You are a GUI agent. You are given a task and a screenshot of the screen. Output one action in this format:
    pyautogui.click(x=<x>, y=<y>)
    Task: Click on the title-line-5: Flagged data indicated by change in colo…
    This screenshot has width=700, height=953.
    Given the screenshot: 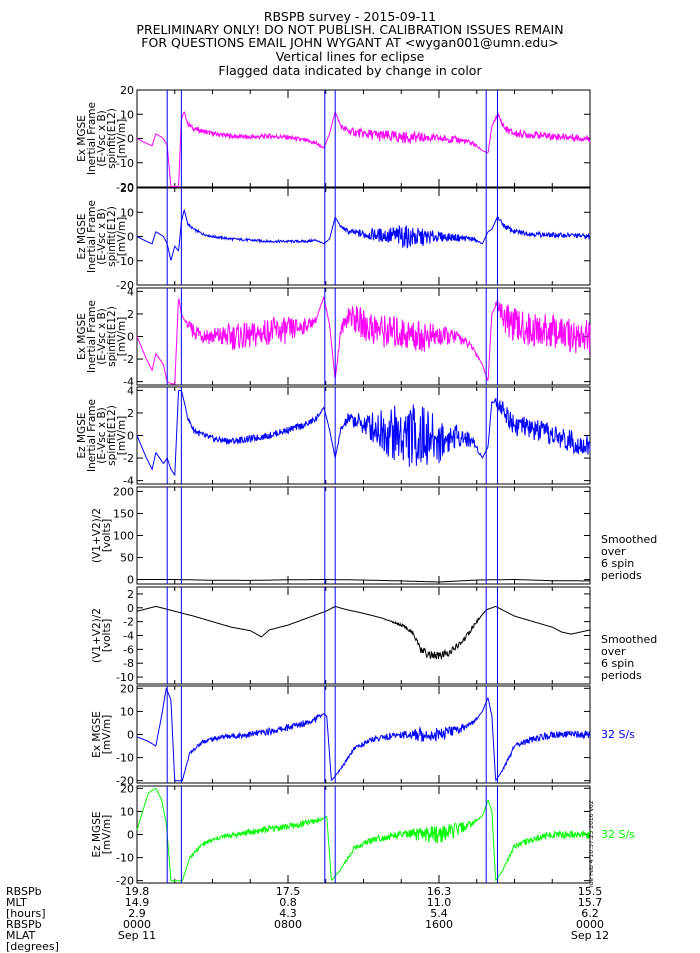 What is the action you would take?
    pyautogui.click(x=350, y=70)
    